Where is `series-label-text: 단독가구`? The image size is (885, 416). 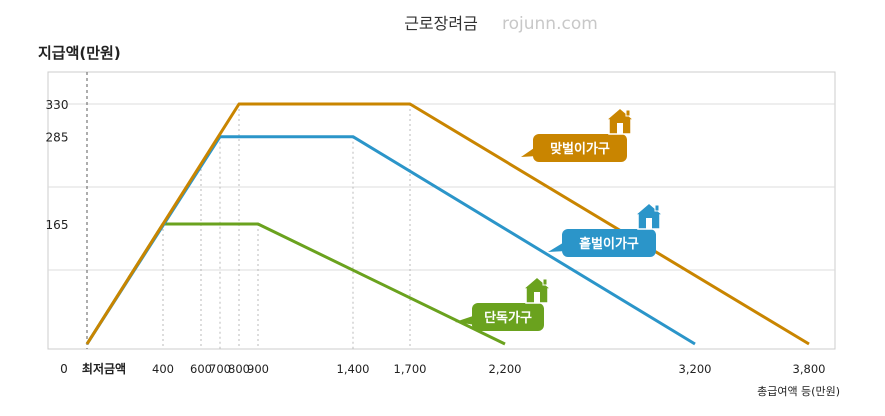 series-label-text: 단독가구 is located at coordinates (508, 318).